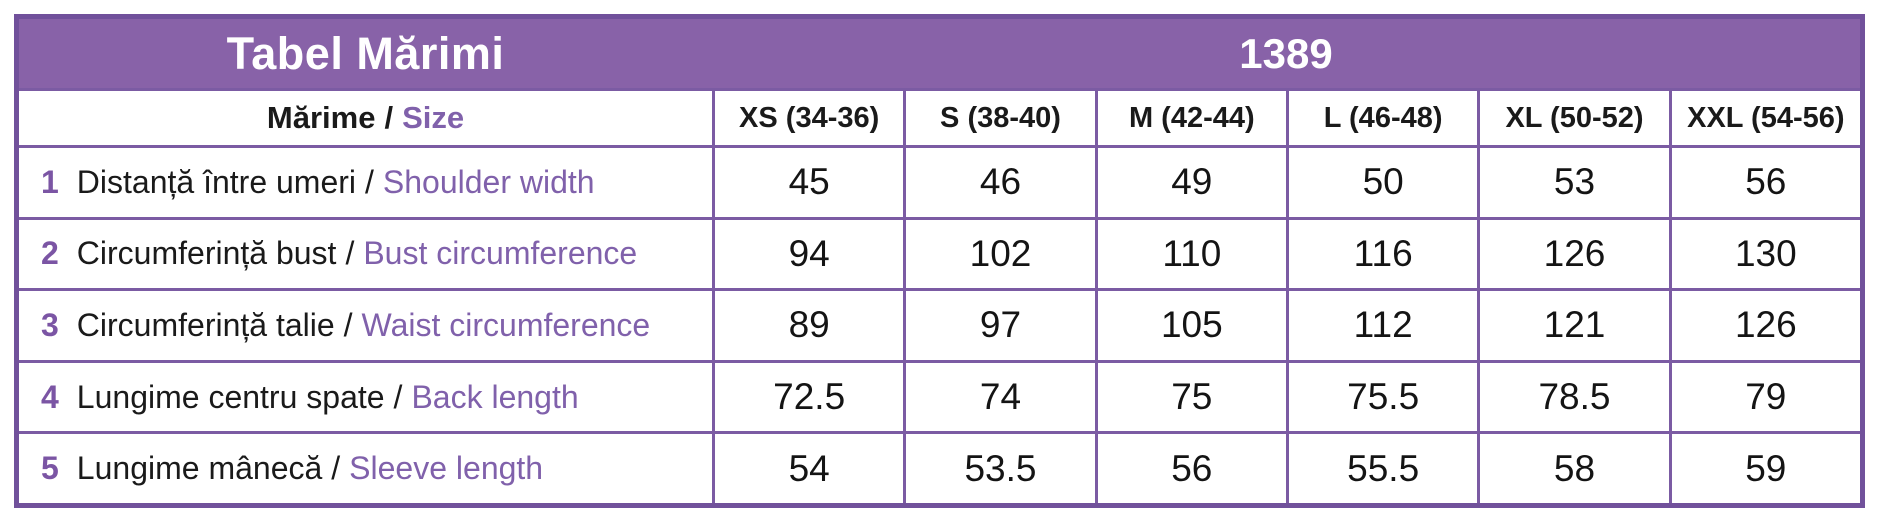 This screenshot has width=1879, height=522. I want to click on value-cell: 75.5, so click(1381, 395).